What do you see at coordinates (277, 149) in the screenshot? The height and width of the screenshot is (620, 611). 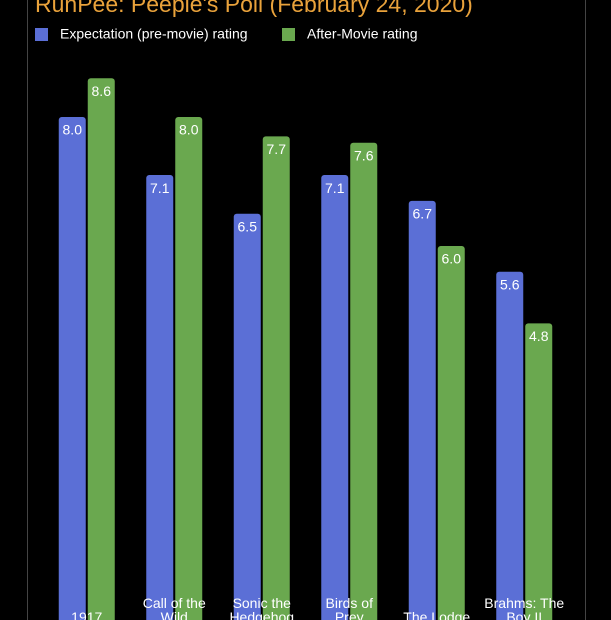 I see `value-label: 7.7` at bounding box center [277, 149].